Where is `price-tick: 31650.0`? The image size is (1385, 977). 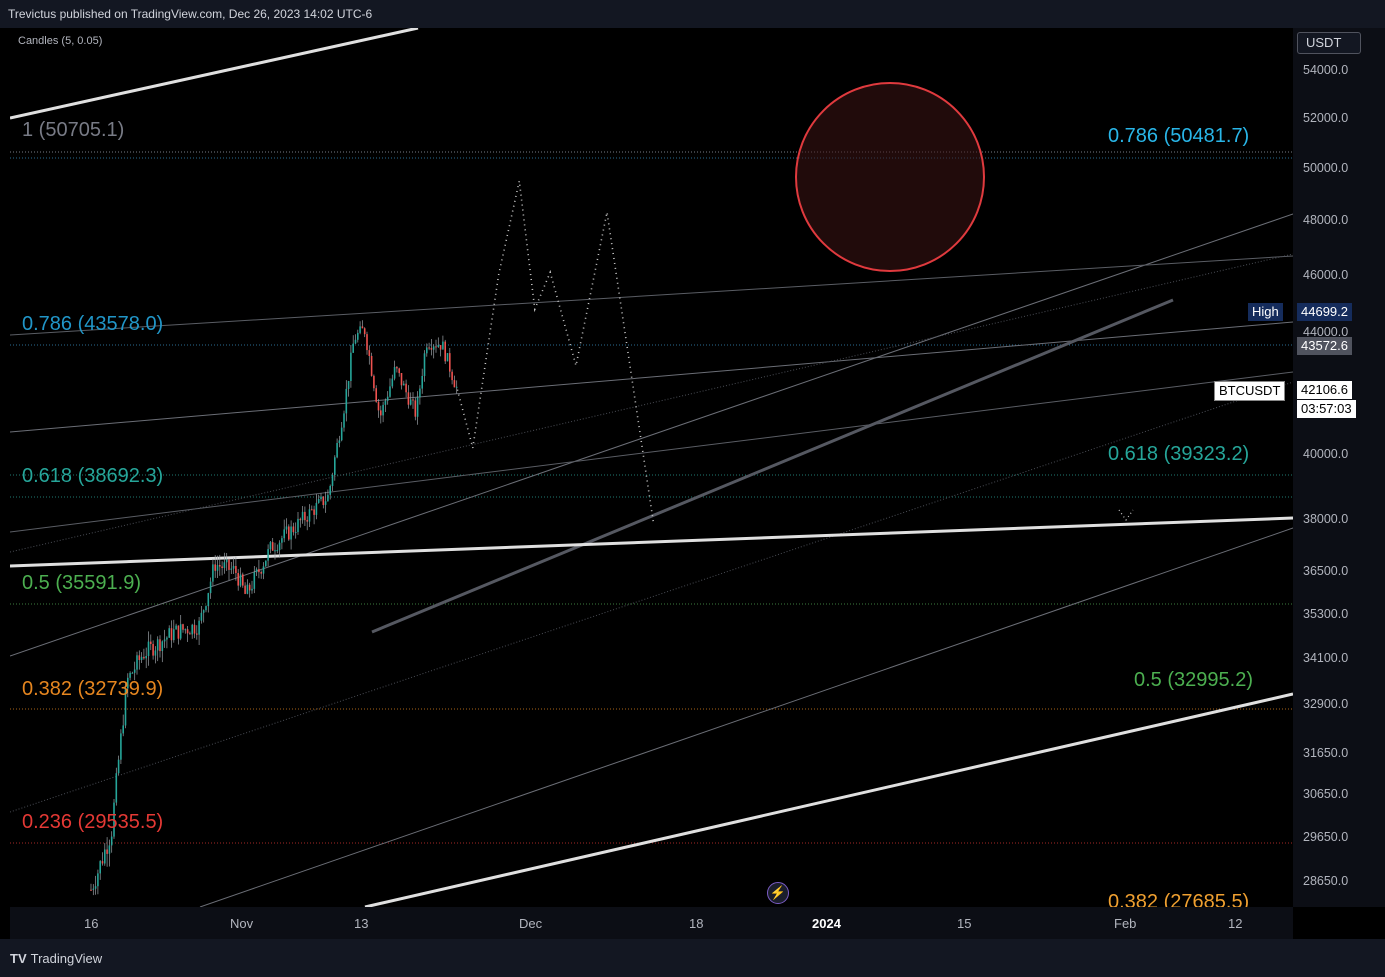 price-tick: 31650.0 is located at coordinates (1326, 753).